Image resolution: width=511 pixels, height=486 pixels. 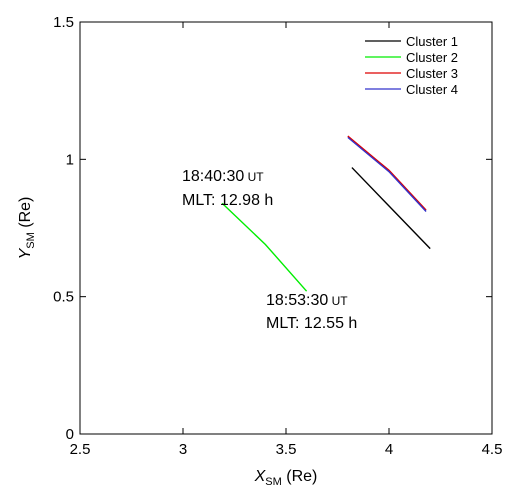 What do you see at coordinates (25, 215) in the screenshot?
I see `y-axis-label-unit: (Re)` at bounding box center [25, 215].